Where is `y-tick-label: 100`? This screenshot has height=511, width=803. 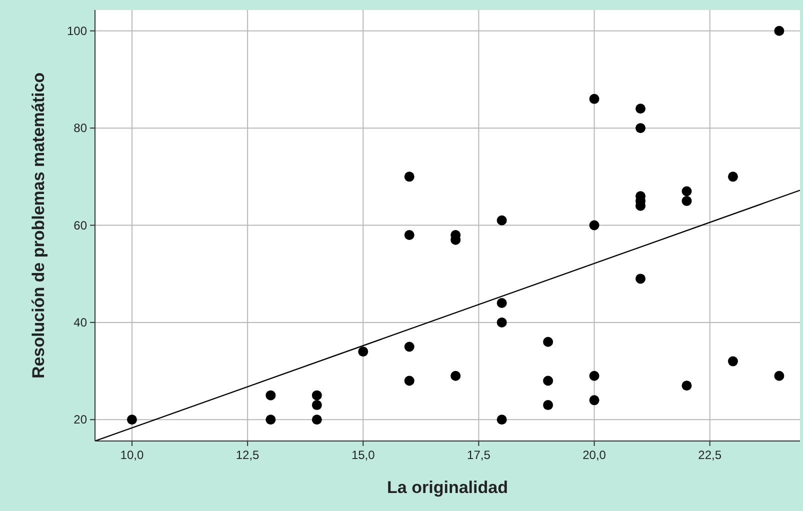
y-tick-label: 100 is located at coordinates (77, 31).